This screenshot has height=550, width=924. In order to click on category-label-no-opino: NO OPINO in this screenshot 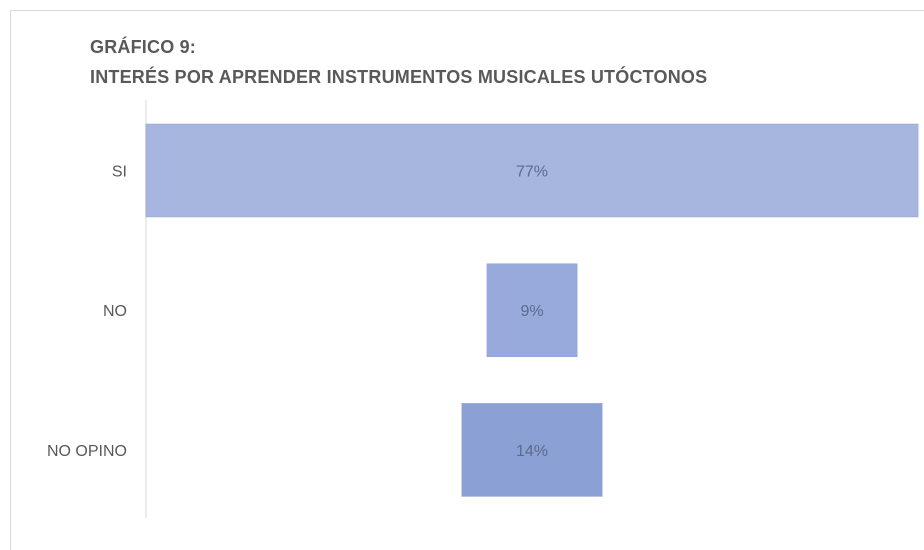, I will do `click(87, 451)`.